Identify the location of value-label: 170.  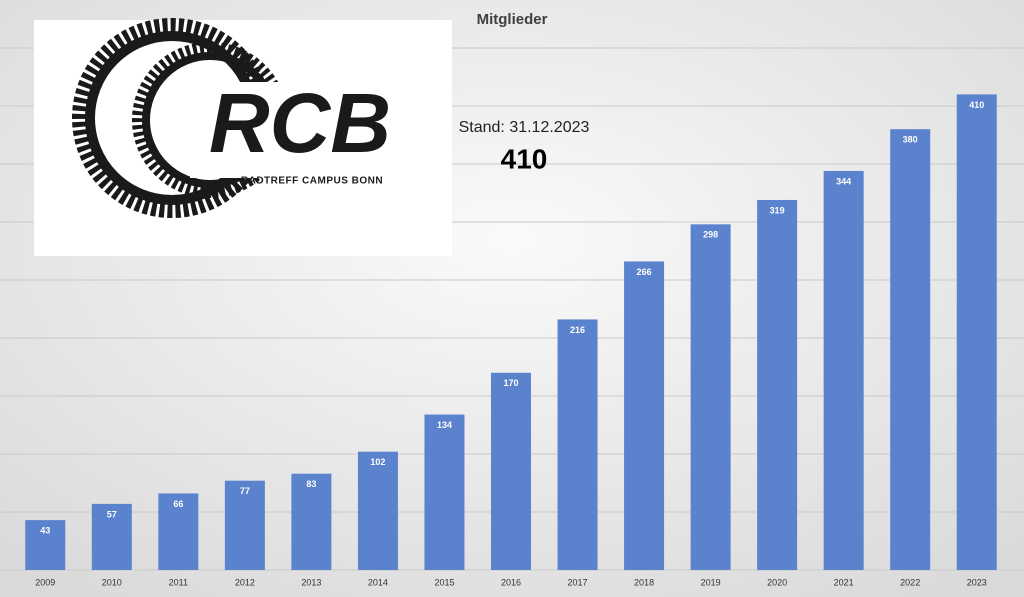
(510, 383).